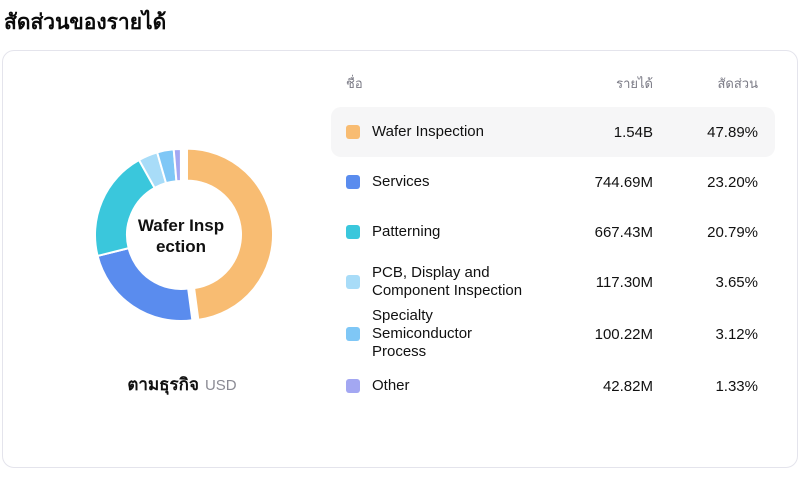  I want to click on series-revenue: 117.30M, so click(624, 282).